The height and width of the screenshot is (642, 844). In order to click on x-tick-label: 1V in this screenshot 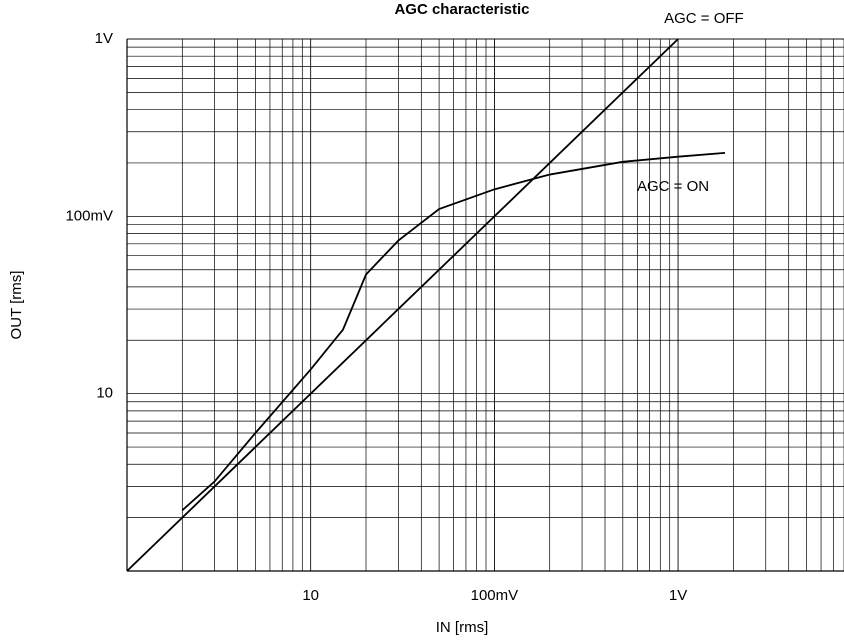, I will do `click(678, 595)`.